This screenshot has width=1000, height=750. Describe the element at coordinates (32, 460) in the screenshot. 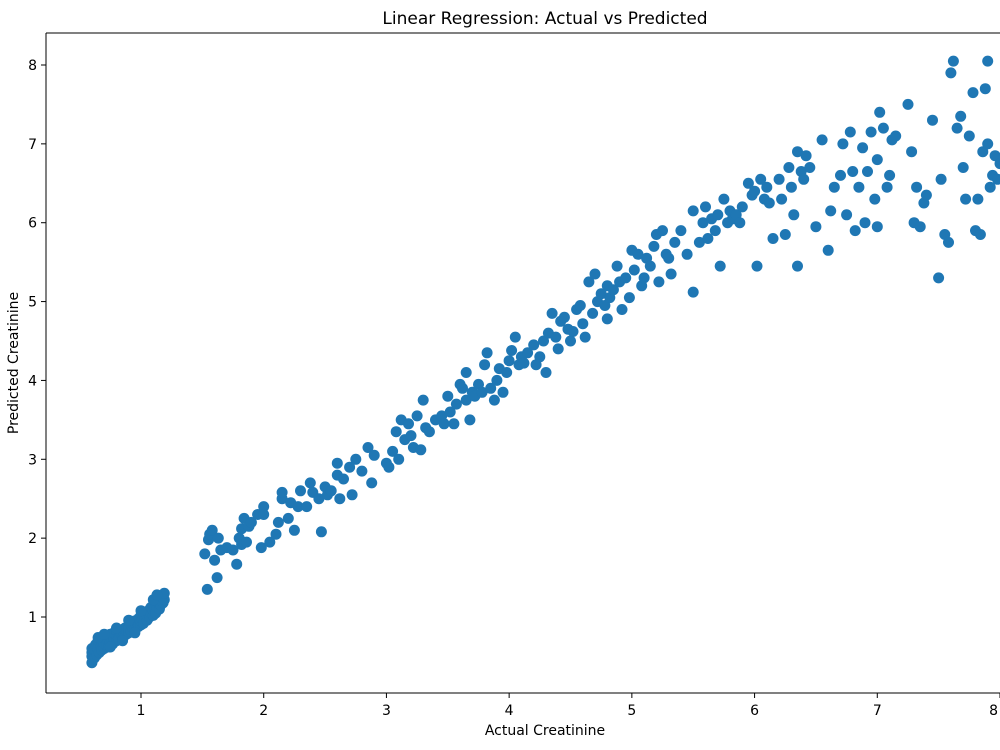

I see `y-tick-label: 3` at that location.